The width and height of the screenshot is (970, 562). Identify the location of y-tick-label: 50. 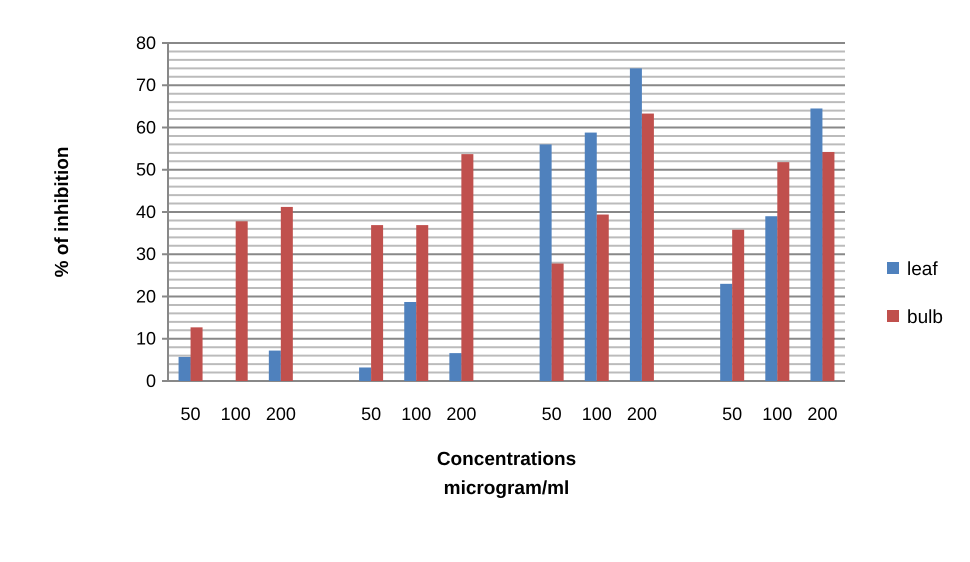
(146, 170).